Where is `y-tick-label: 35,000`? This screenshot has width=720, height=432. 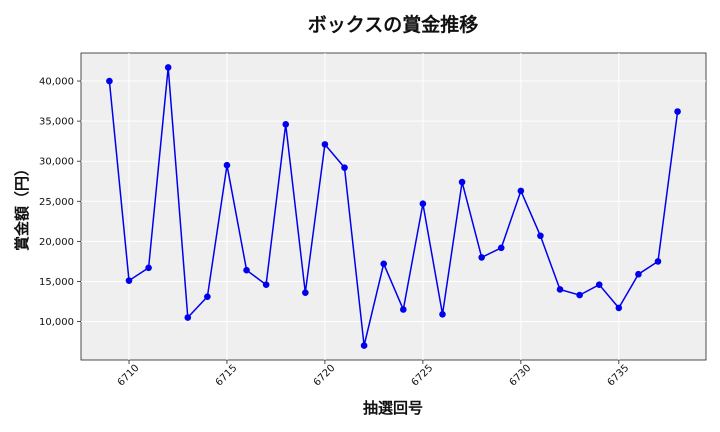
y-tick-label: 35,000 is located at coordinates (56, 122).